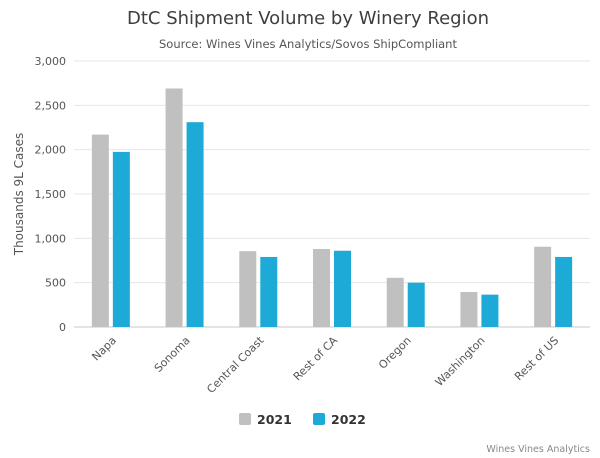 The image size is (600, 458). Describe the element at coordinates (490, 310) in the screenshot. I see `bar-2022-washington` at that location.